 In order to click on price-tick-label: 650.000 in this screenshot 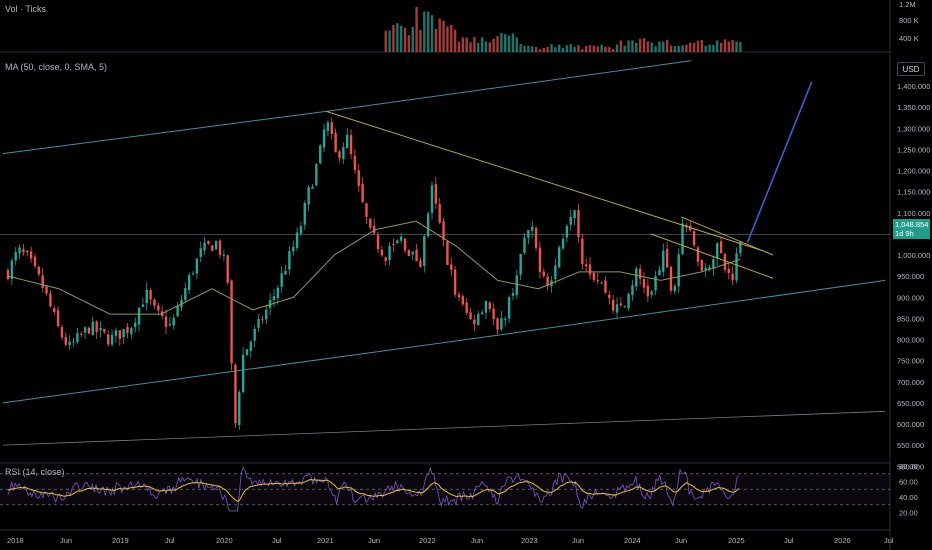, I will do `click(910, 403)`.